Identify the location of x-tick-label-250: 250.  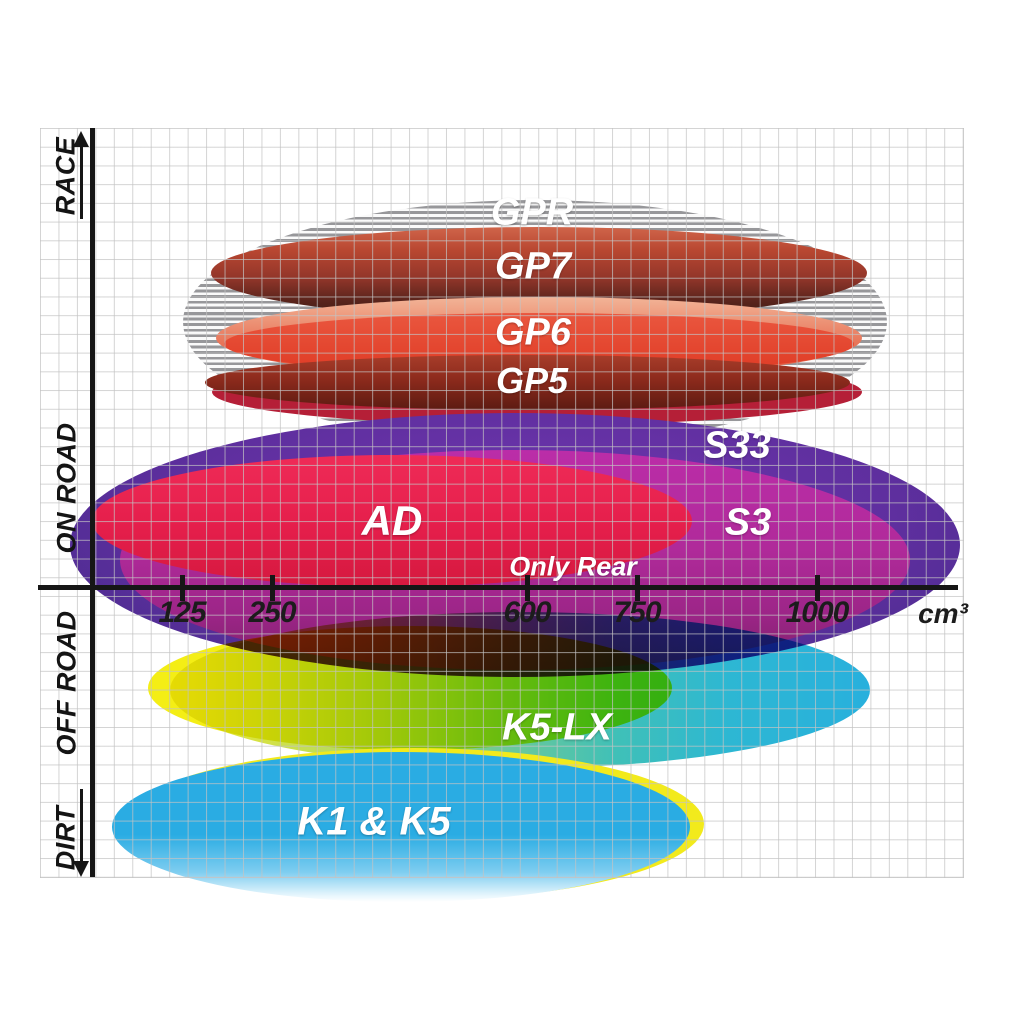
(272, 612).